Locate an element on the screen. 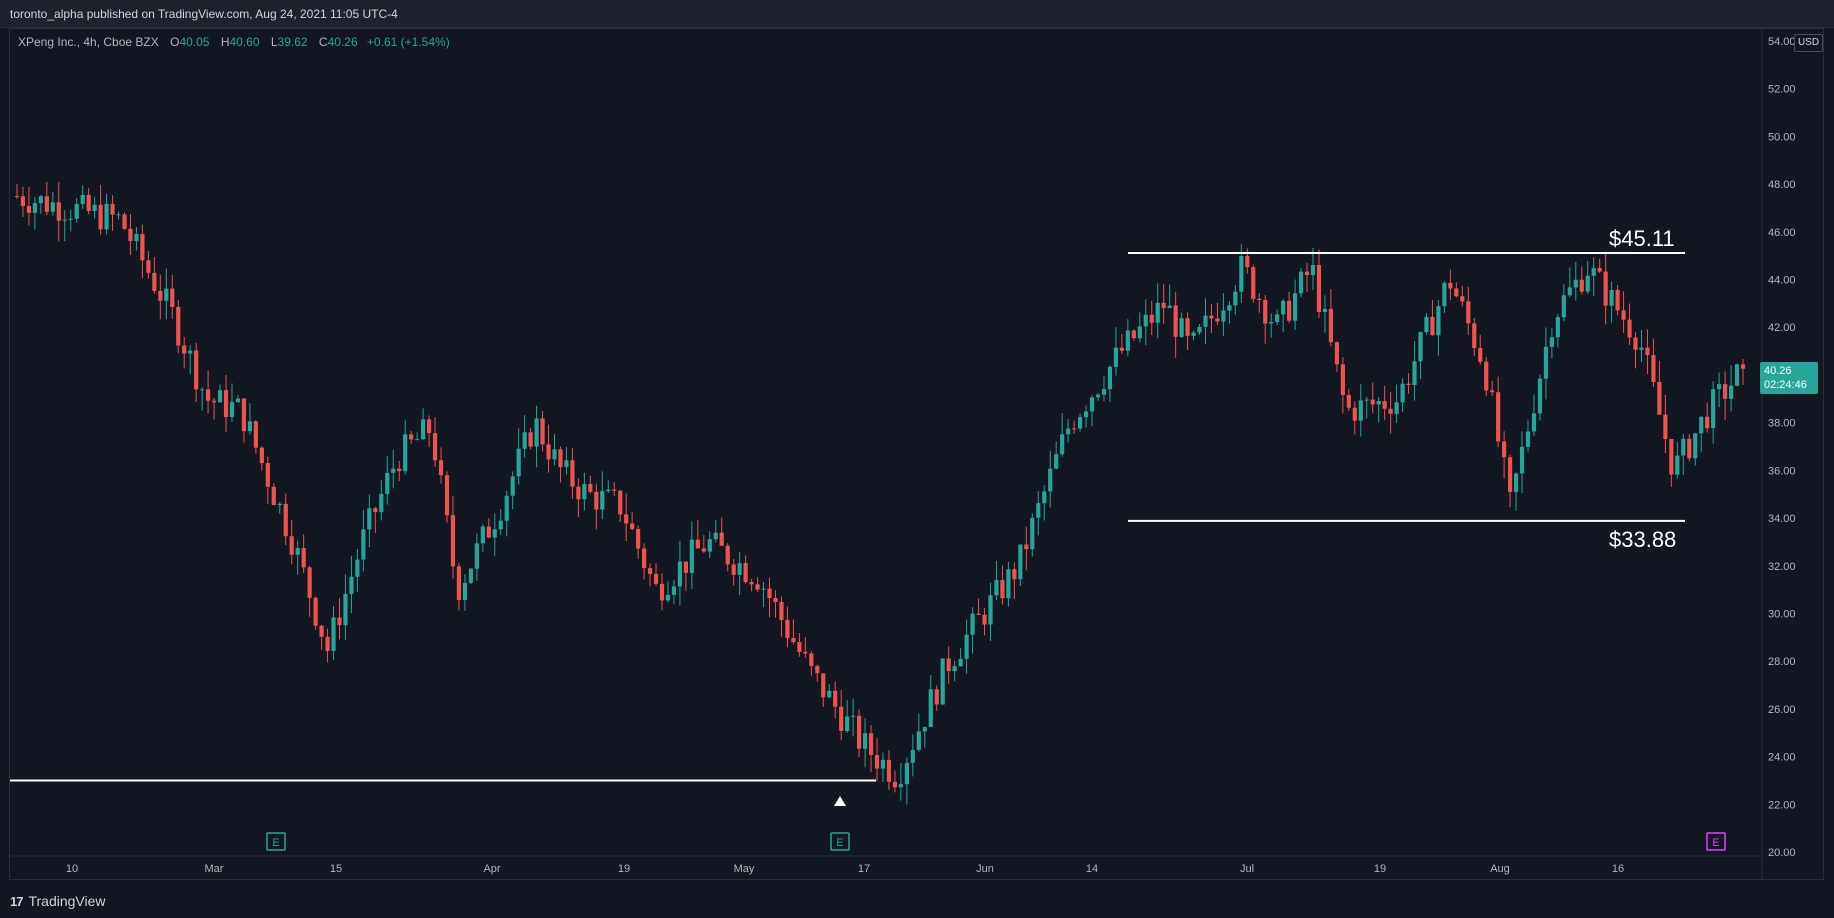 Image resolution: width=1834 pixels, height=918 pixels. x-tick-label: Aug is located at coordinates (1500, 869).